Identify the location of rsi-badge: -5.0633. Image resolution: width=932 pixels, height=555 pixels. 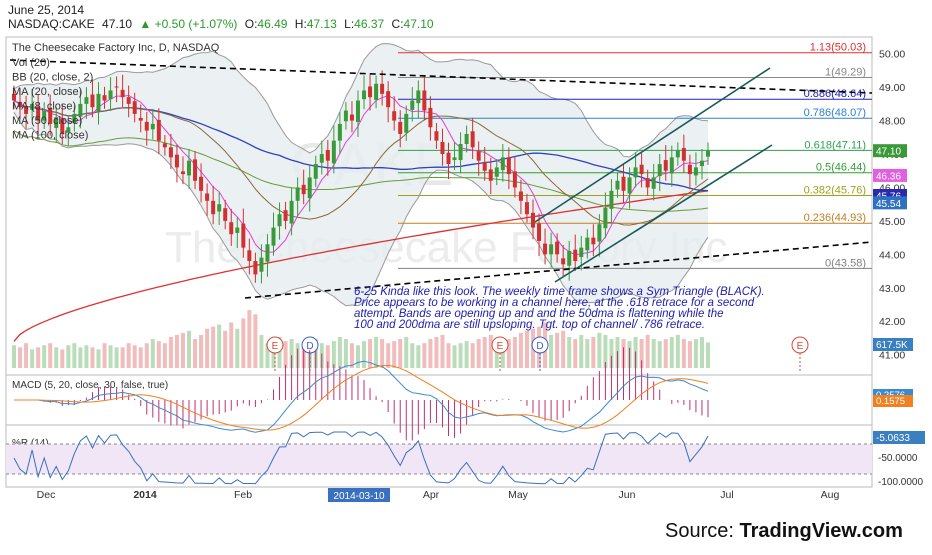
(893, 438).